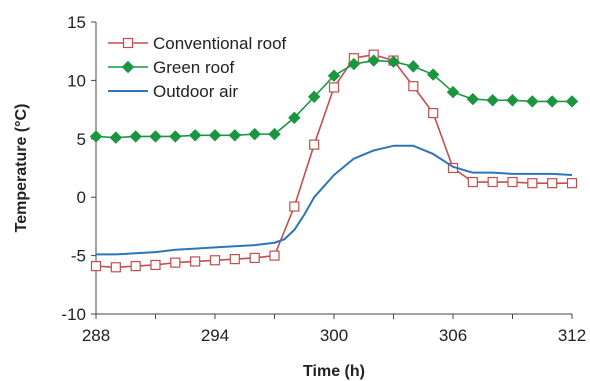 The image size is (590, 381). What do you see at coordinates (76, 22) in the screenshot?
I see `y-tick-label: 15` at bounding box center [76, 22].